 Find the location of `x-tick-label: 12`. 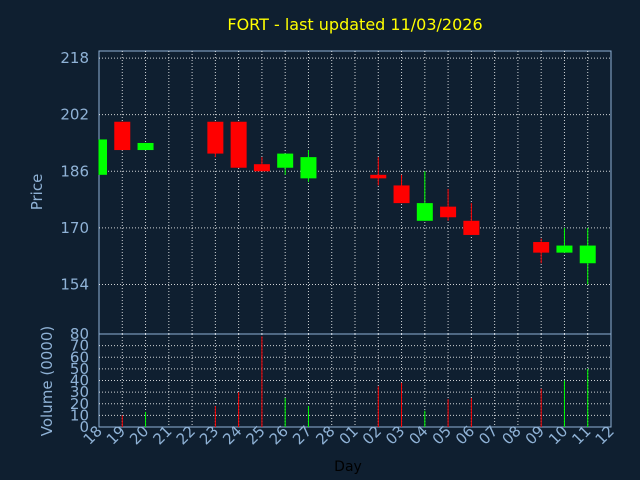

x-tick-label: 12 is located at coordinates (605, 435).